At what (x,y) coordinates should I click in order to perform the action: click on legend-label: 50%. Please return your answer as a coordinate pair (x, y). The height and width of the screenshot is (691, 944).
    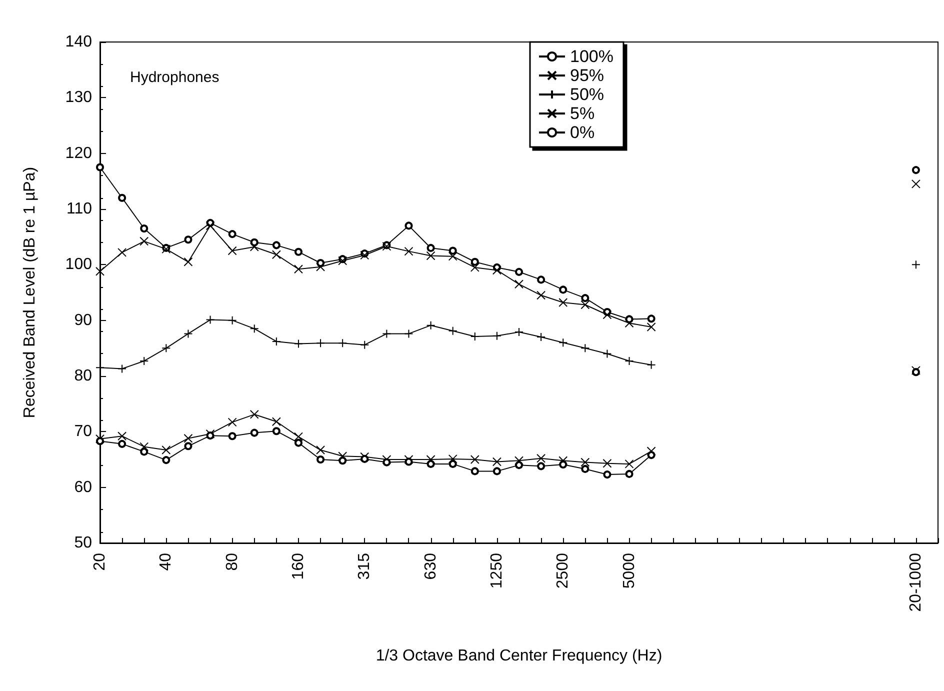
    Looking at the image, I should click on (587, 94).